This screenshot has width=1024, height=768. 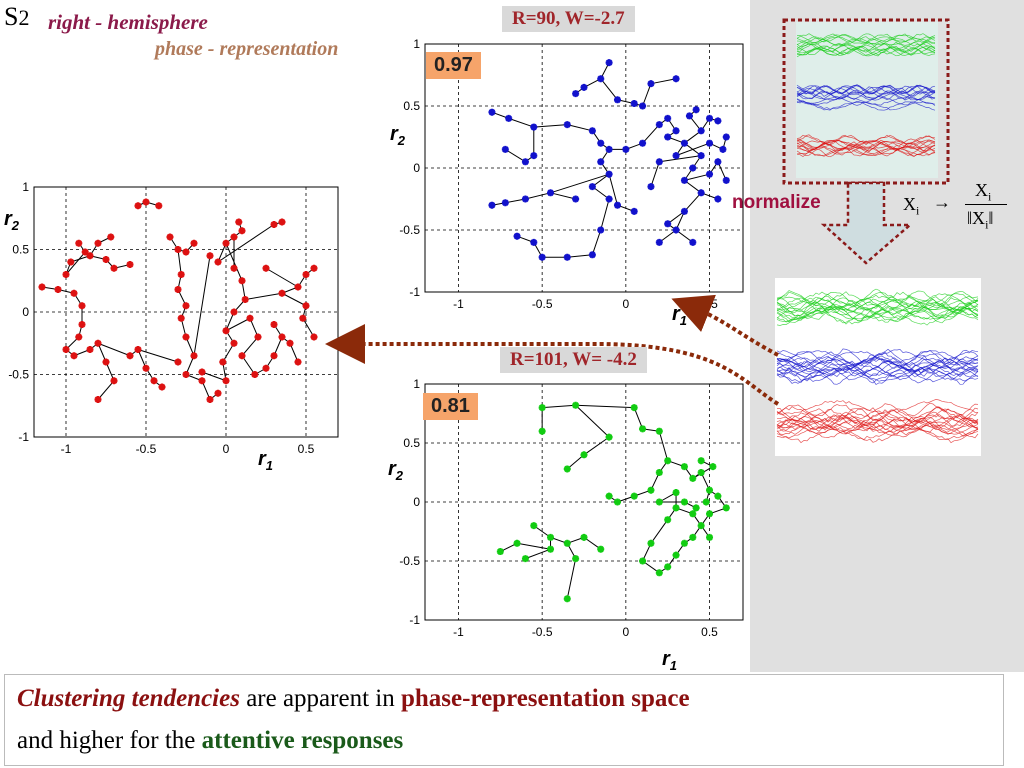 I want to click on waveform-top-panel, so click(x=866, y=101).